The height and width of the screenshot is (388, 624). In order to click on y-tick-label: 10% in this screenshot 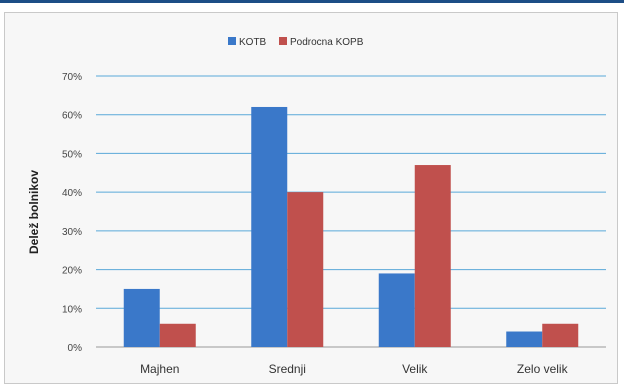, I will do `click(72, 309)`.